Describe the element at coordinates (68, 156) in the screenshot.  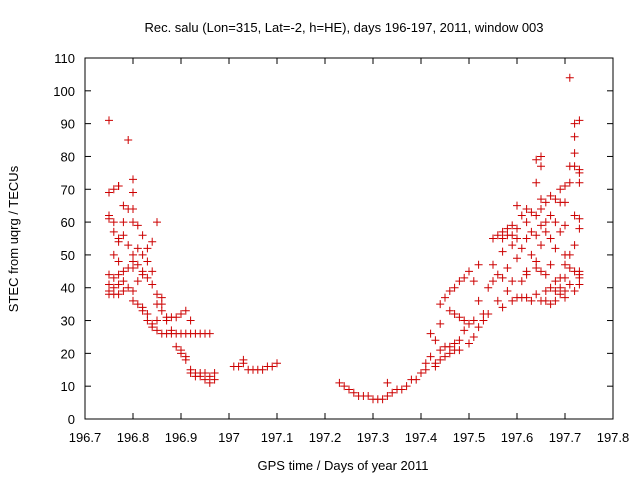
I see `y-tick-label: 80` at that location.